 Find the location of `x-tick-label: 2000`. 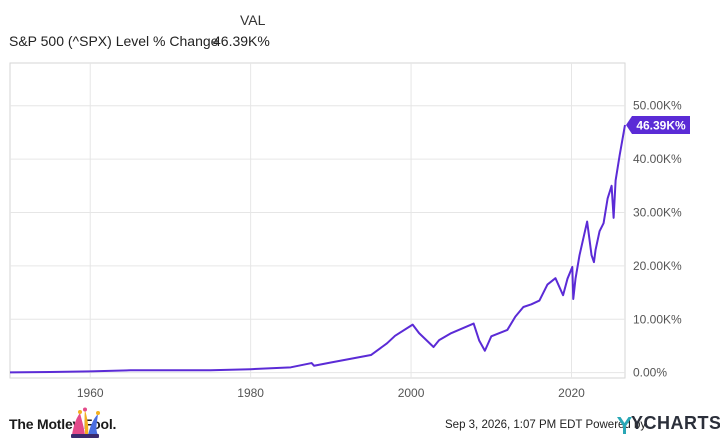

x-tick-label: 2000 is located at coordinates (411, 393).